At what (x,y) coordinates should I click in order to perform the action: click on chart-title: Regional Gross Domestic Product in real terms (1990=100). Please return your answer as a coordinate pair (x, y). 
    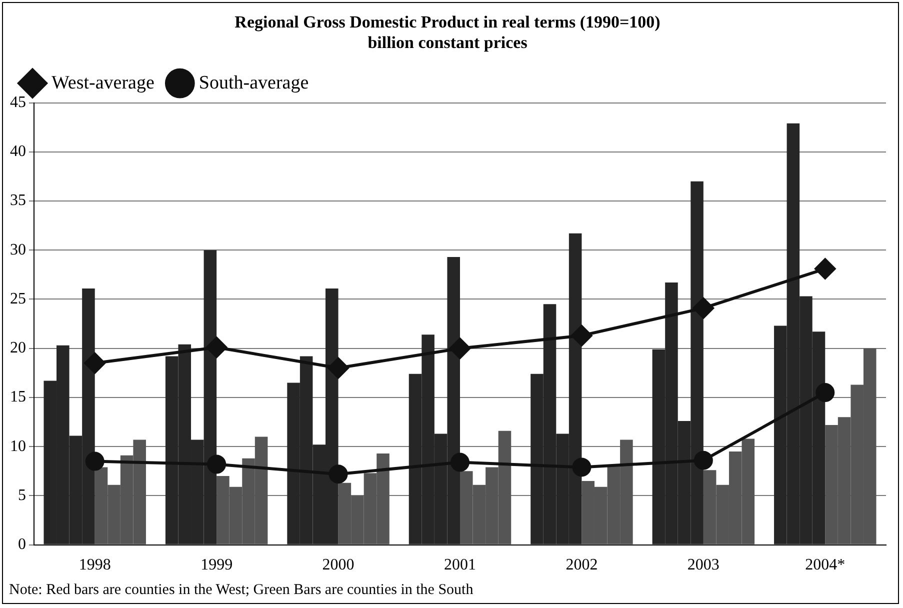
    Looking at the image, I should click on (447, 22).